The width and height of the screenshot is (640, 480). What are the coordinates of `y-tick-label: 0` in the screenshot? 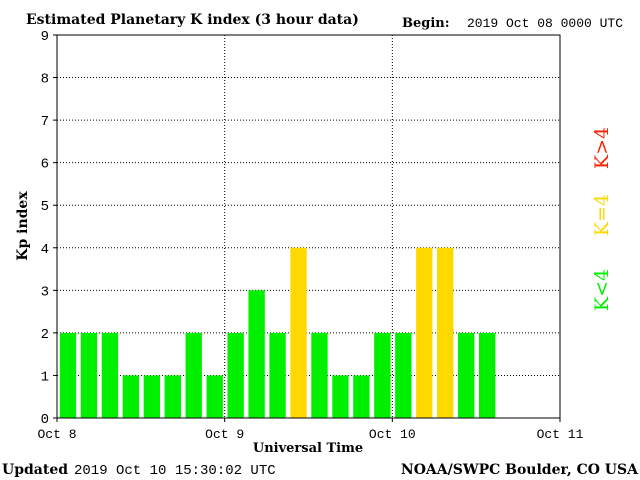 It's located at (45, 420).